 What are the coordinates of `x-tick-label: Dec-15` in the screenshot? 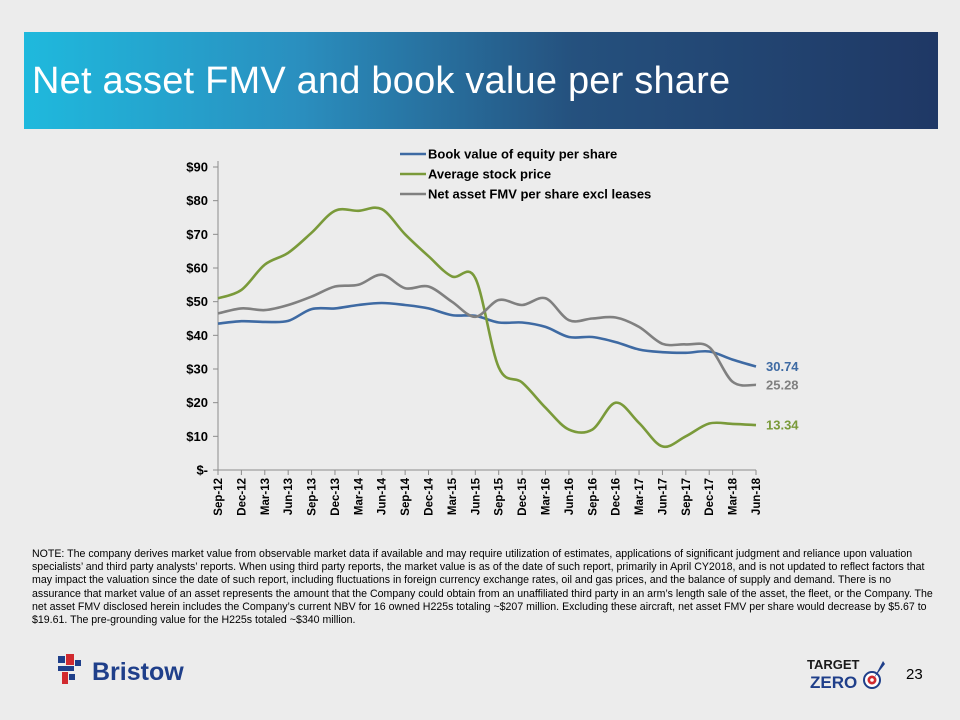 It's located at (523, 496).